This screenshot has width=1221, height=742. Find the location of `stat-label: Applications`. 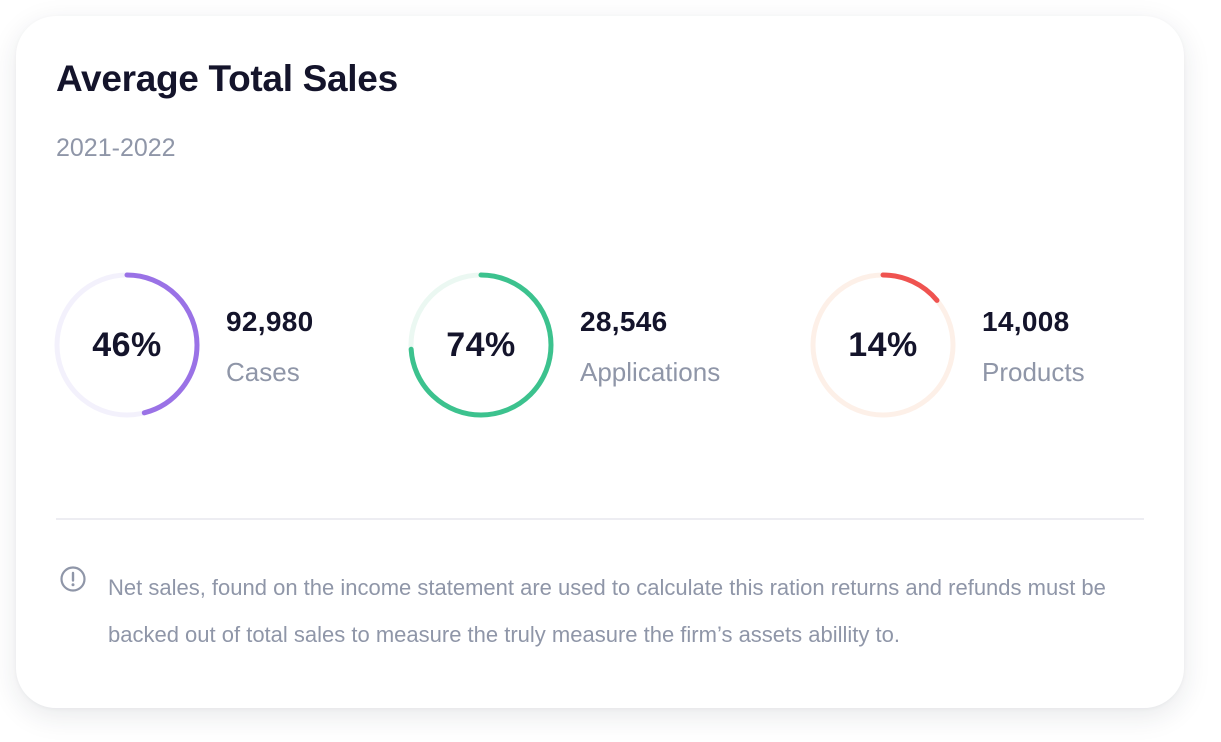

stat-label: Applications is located at coordinates (650, 372).